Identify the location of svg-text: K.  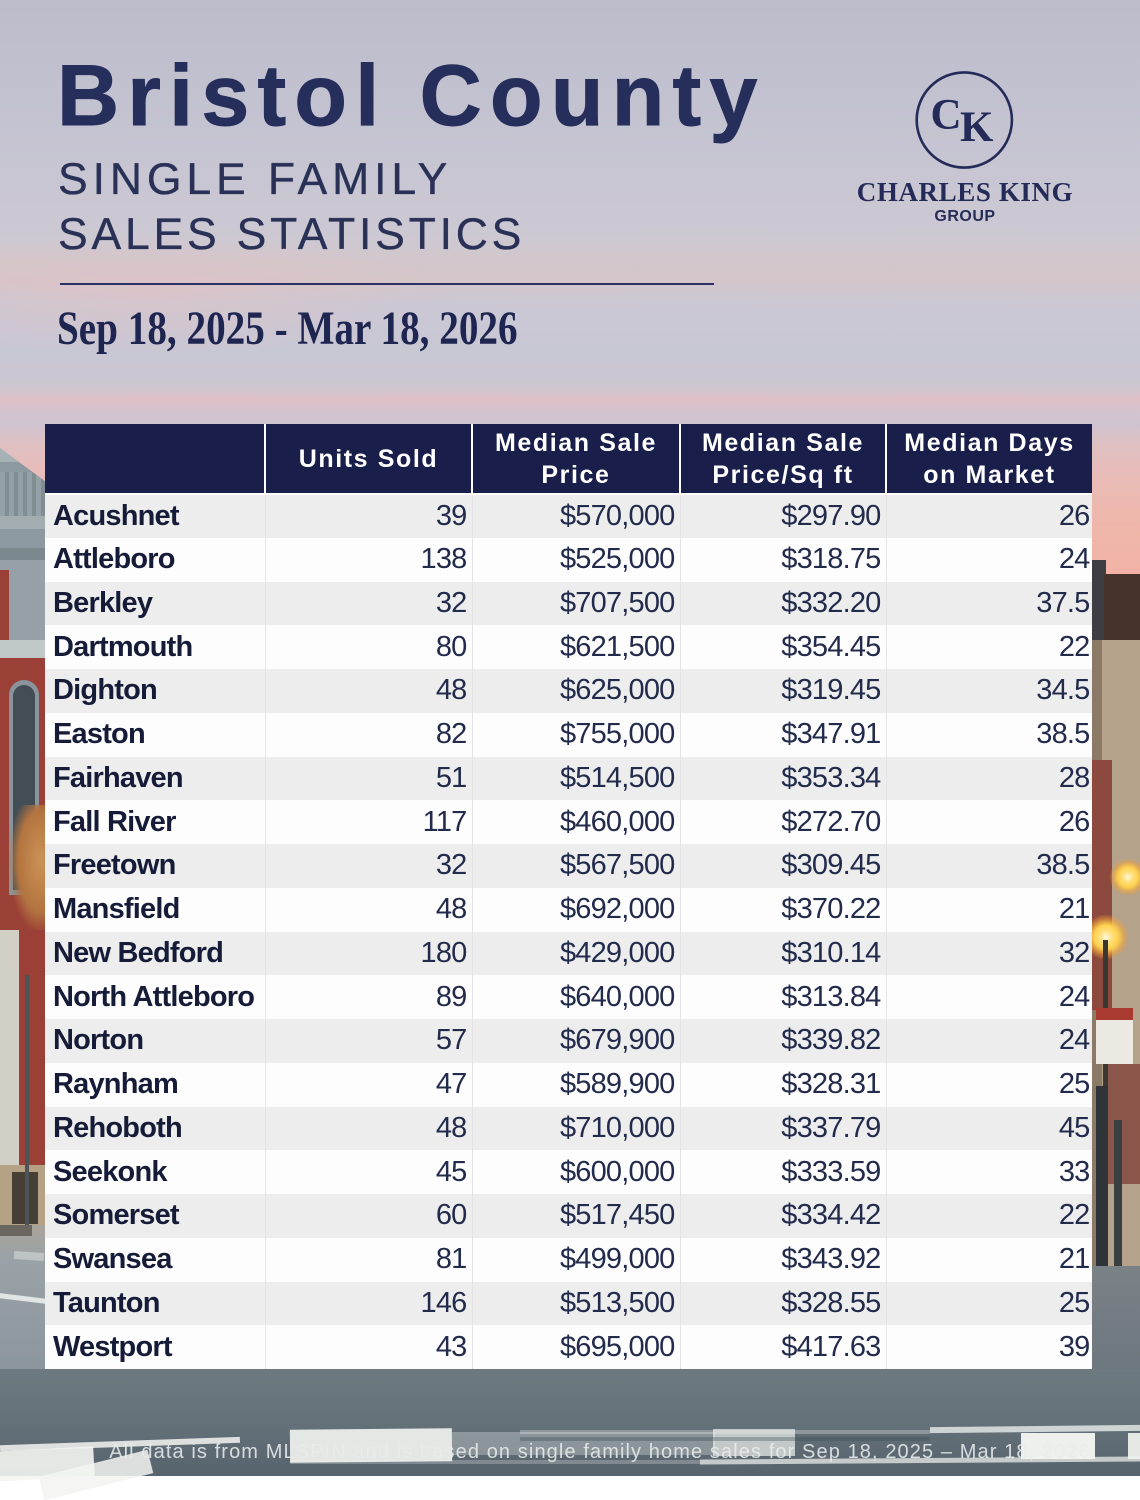
(977, 127).